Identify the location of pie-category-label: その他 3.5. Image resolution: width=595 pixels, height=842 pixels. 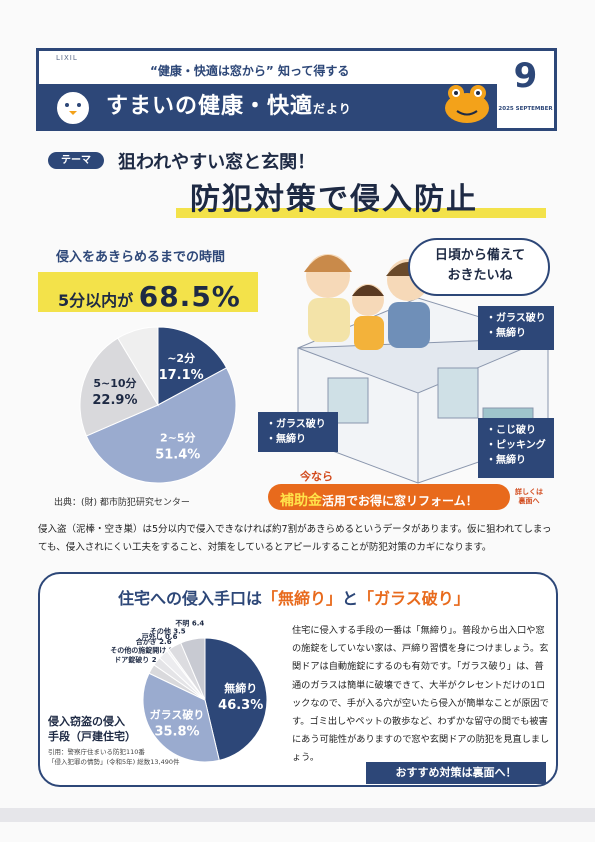
(168, 631).